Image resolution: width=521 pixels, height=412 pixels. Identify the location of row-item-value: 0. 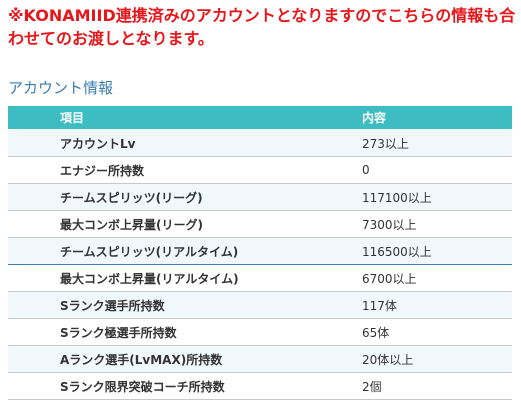
(437, 170).